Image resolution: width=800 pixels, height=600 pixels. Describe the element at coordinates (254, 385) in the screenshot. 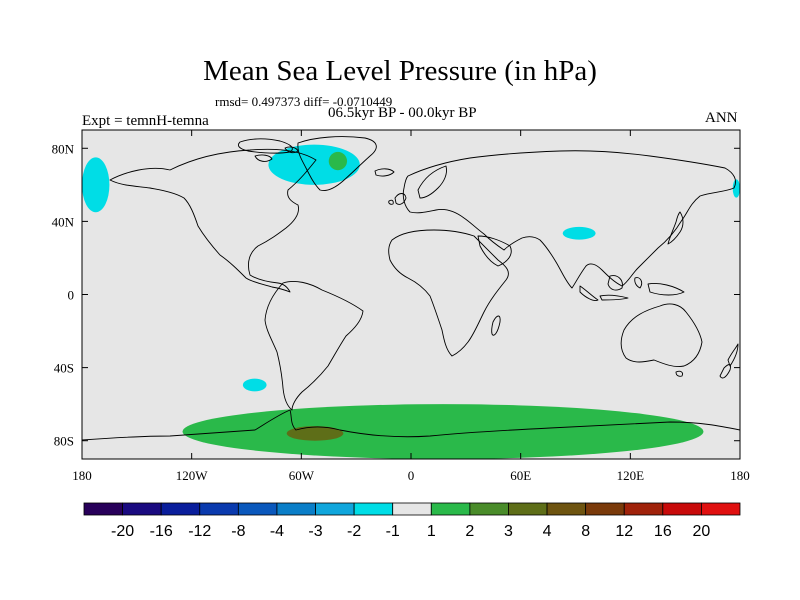

I see `anomaly-south-pacific-off-chile` at that location.